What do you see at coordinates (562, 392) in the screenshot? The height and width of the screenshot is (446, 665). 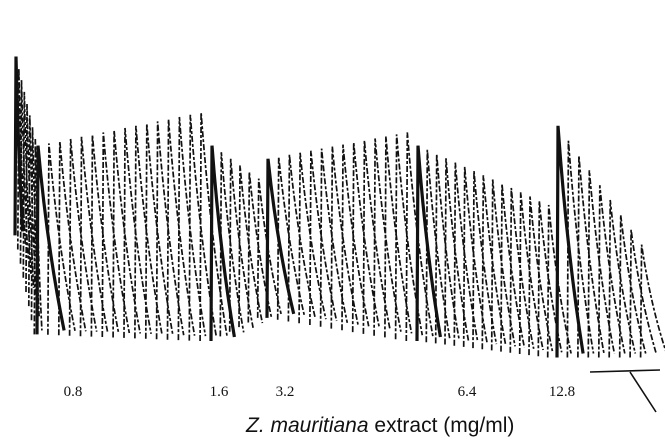 I see `dose-label-12-8: 12.8` at bounding box center [562, 392].